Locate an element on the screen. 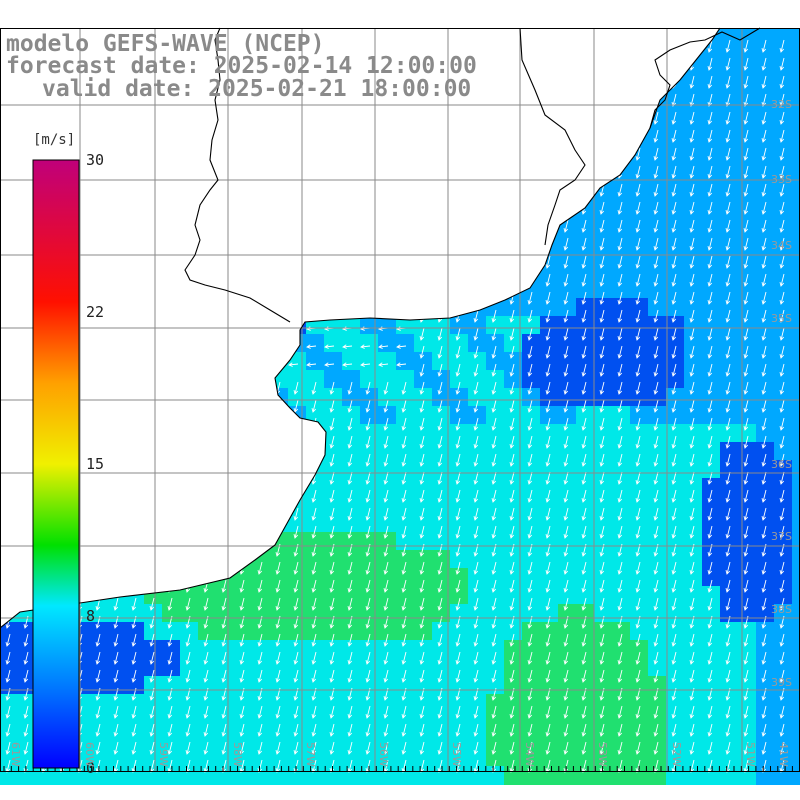 This screenshot has height=800, width=800. lat-label: 38S is located at coordinates (781, 609).